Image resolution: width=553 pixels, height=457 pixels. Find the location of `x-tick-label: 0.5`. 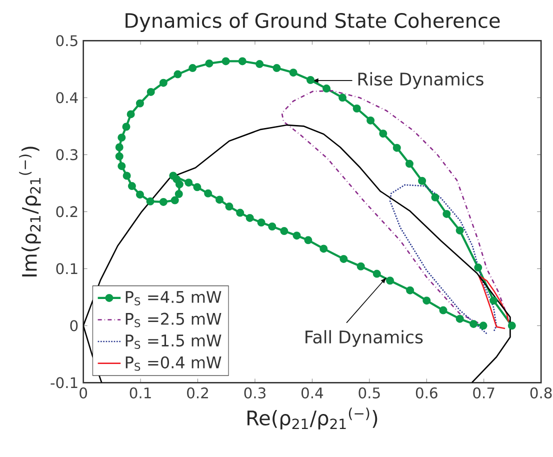

x-tick-label: 0.5 is located at coordinates (369, 392).